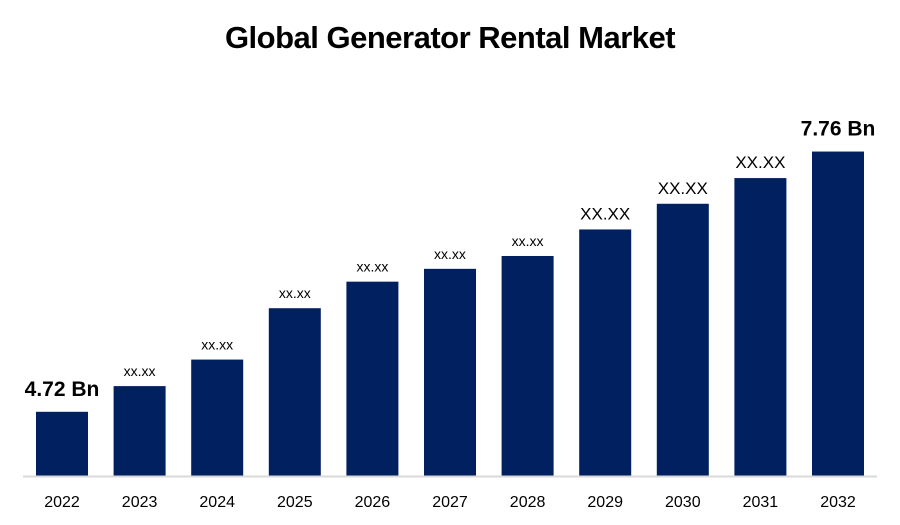 The width and height of the screenshot is (900, 525). Describe the element at coordinates (217, 502) in the screenshot. I see `x-tick-label-2024: 2024` at that location.